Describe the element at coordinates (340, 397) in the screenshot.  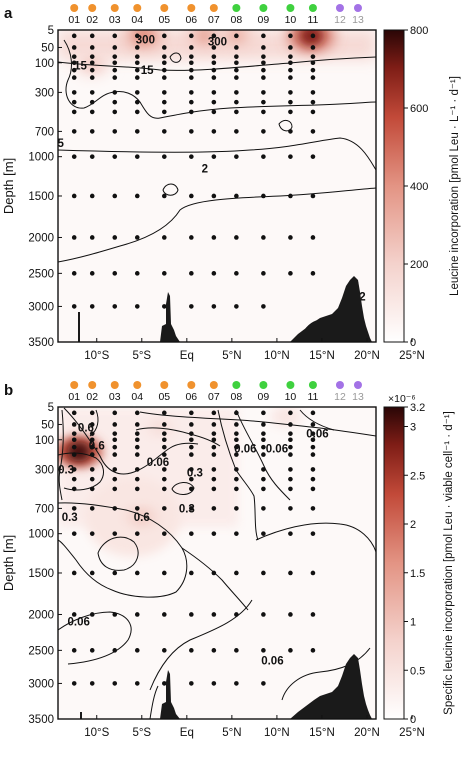
I see `station-label: 12` at that location.